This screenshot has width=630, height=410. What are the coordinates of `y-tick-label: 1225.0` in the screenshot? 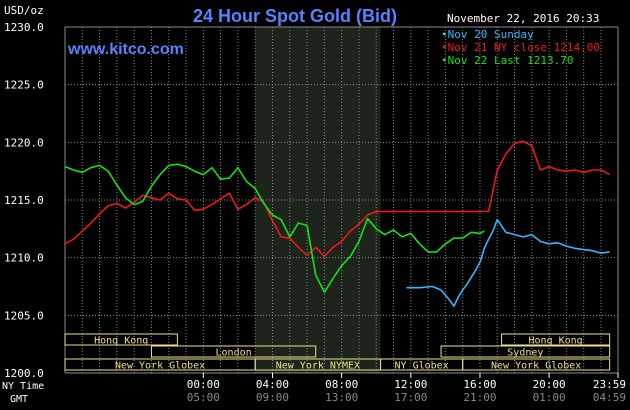 It's located at (24, 85).